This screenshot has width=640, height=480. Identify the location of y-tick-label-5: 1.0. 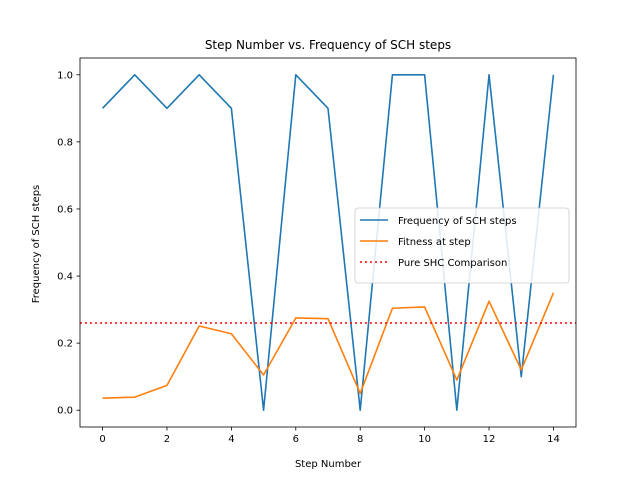
(65, 75).